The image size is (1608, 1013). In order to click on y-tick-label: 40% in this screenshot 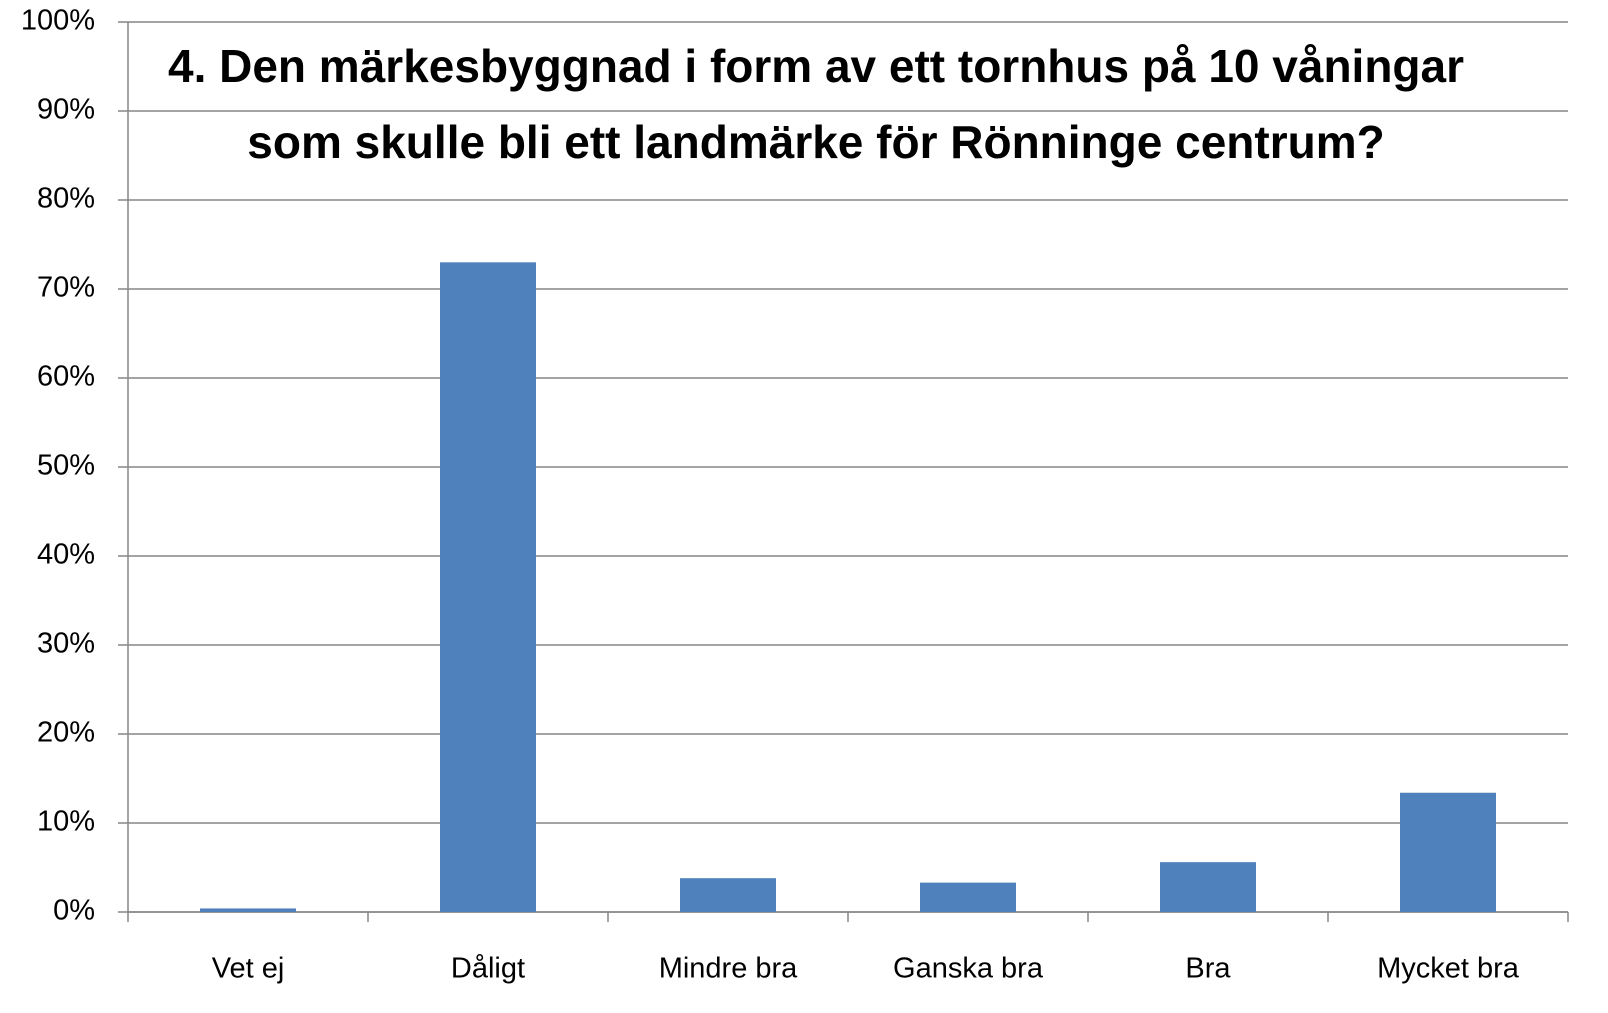, I will do `click(66, 555)`.